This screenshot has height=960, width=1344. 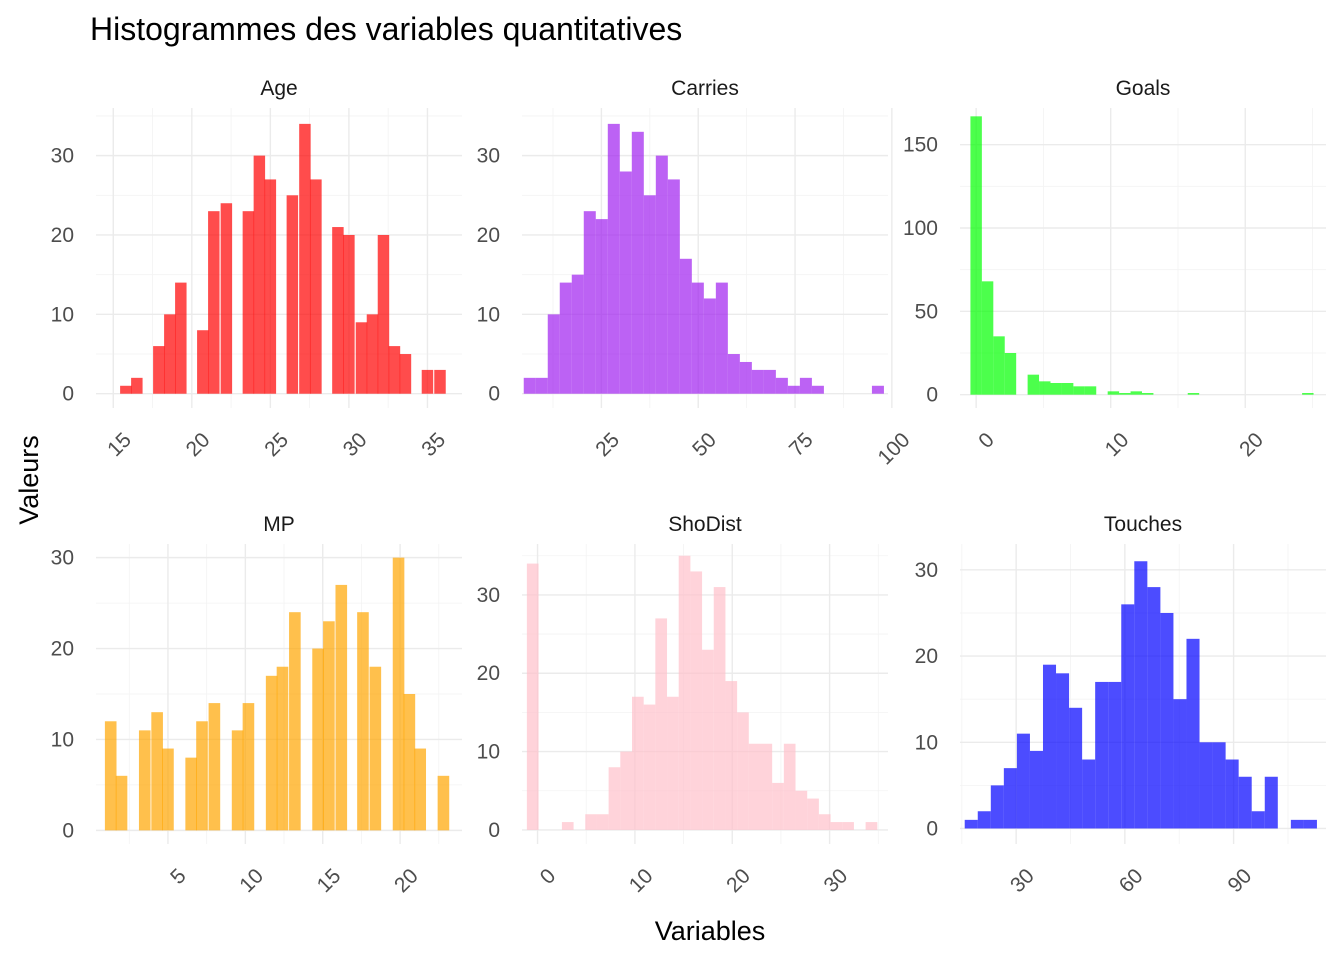 What do you see at coordinates (705, 524) in the screenshot?
I see `facet-title: ShoDist` at bounding box center [705, 524].